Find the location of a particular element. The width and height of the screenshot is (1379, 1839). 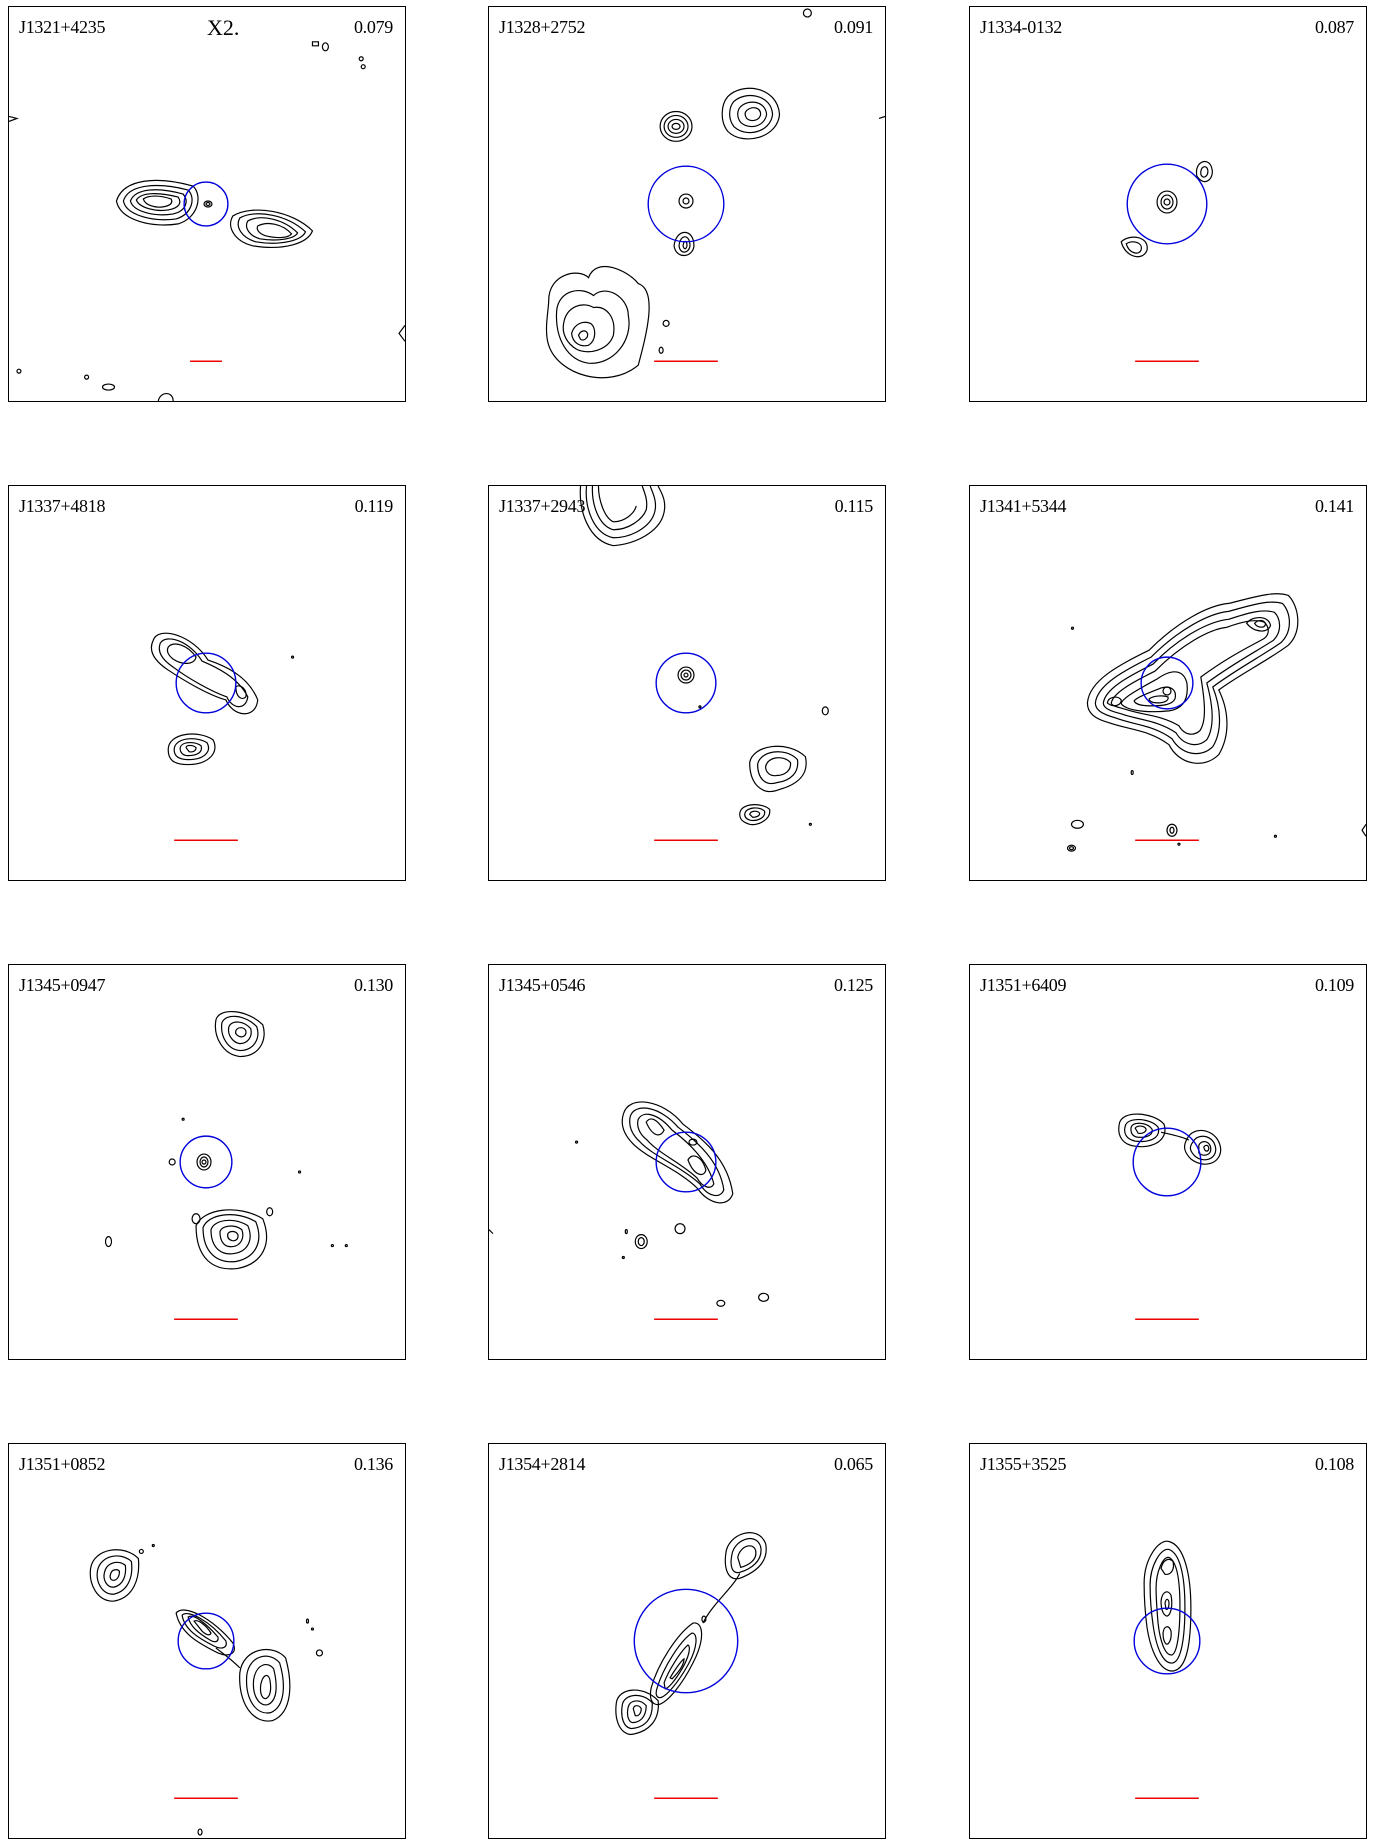

panel-j1345-0947: J1345+0947 0.130 is located at coordinates (207, 1162).